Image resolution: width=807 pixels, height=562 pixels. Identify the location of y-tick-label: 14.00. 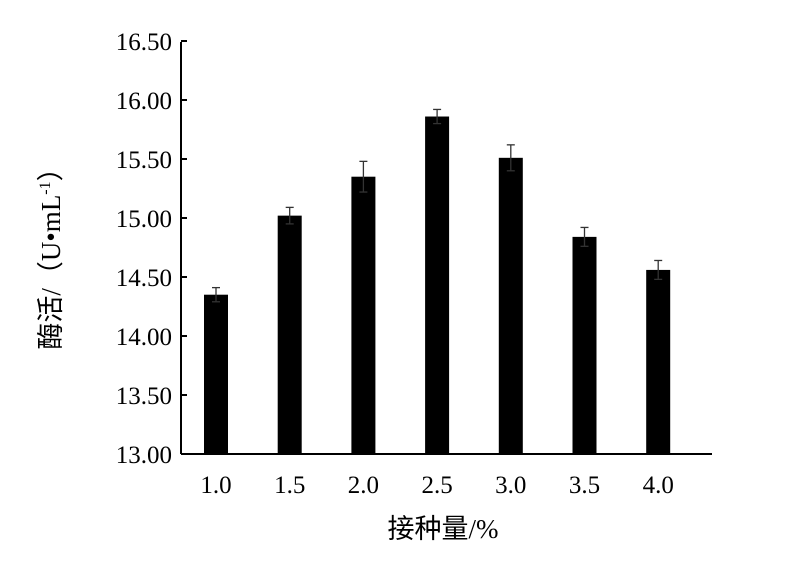
(144, 337).